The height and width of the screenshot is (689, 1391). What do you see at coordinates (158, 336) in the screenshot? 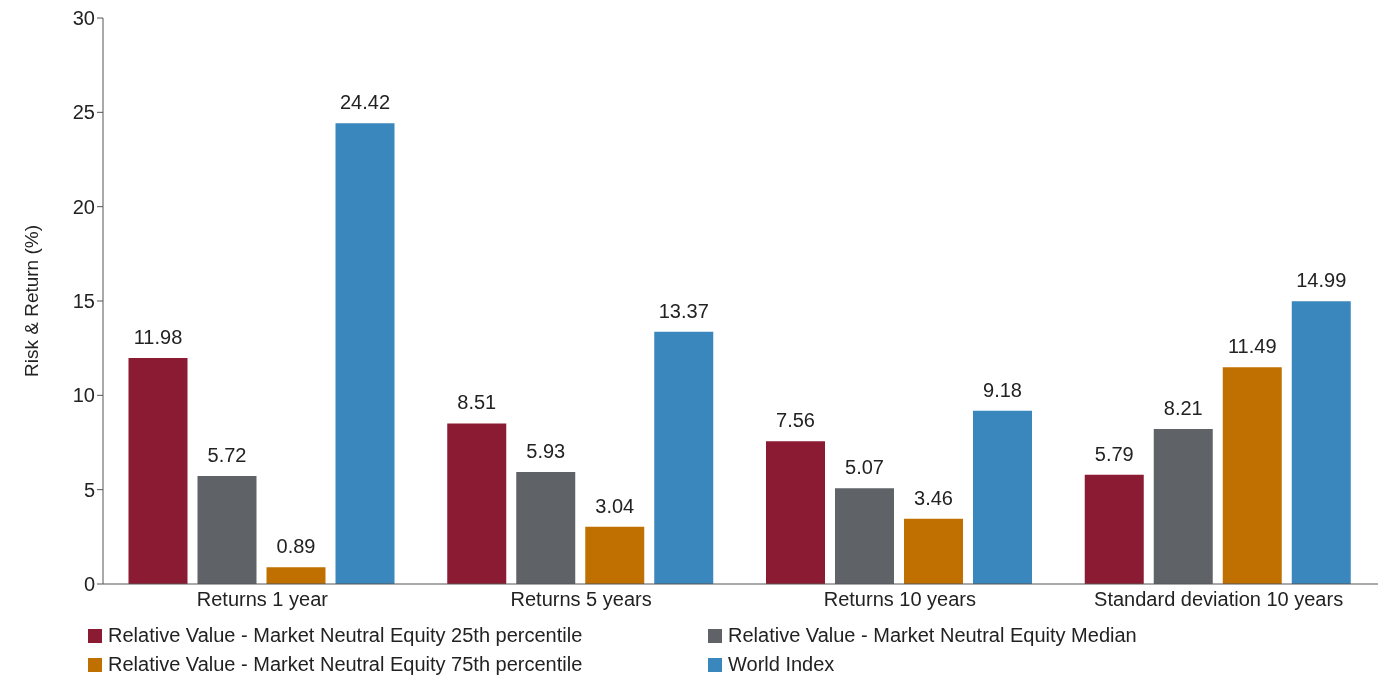
I see `data-label: 11.98` at bounding box center [158, 336].